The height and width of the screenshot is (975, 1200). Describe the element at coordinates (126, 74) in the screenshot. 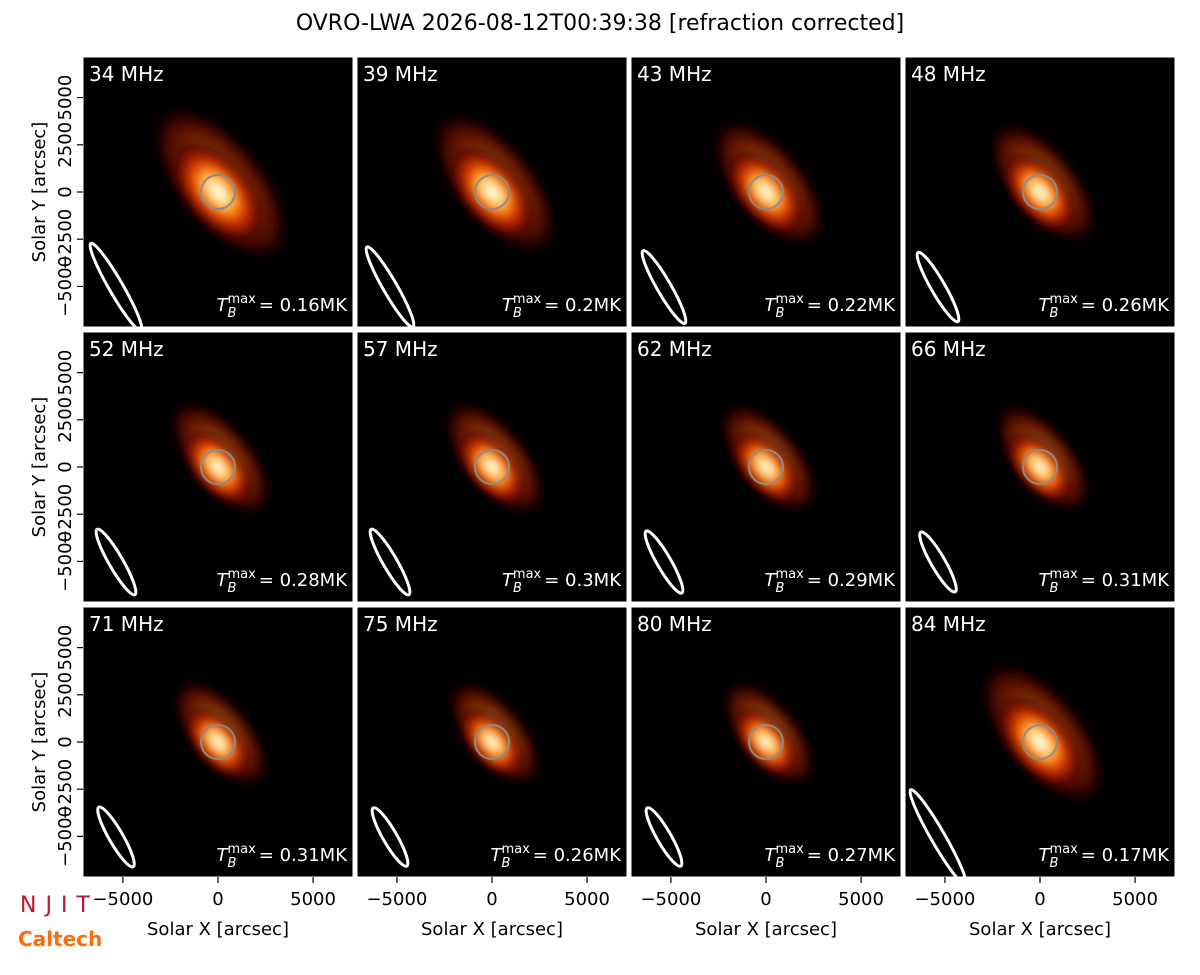

I see `panel-title: 34 MHz` at that location.